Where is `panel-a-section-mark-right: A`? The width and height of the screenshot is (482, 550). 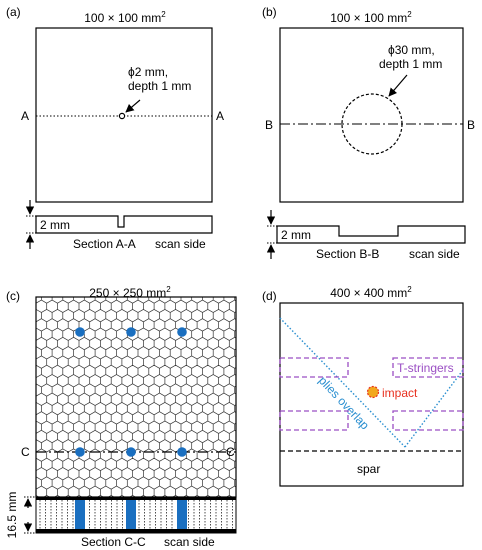 panel-a-section-mark-right: A is located at coordinates (220, 116).